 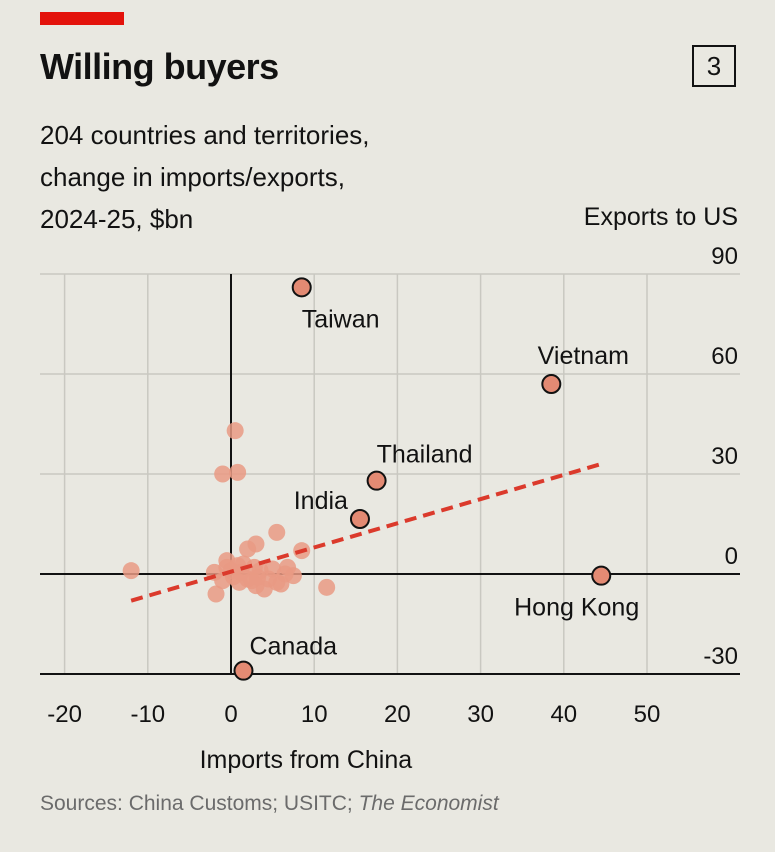 I want to click on trend-line, so click(x=366, y=532).